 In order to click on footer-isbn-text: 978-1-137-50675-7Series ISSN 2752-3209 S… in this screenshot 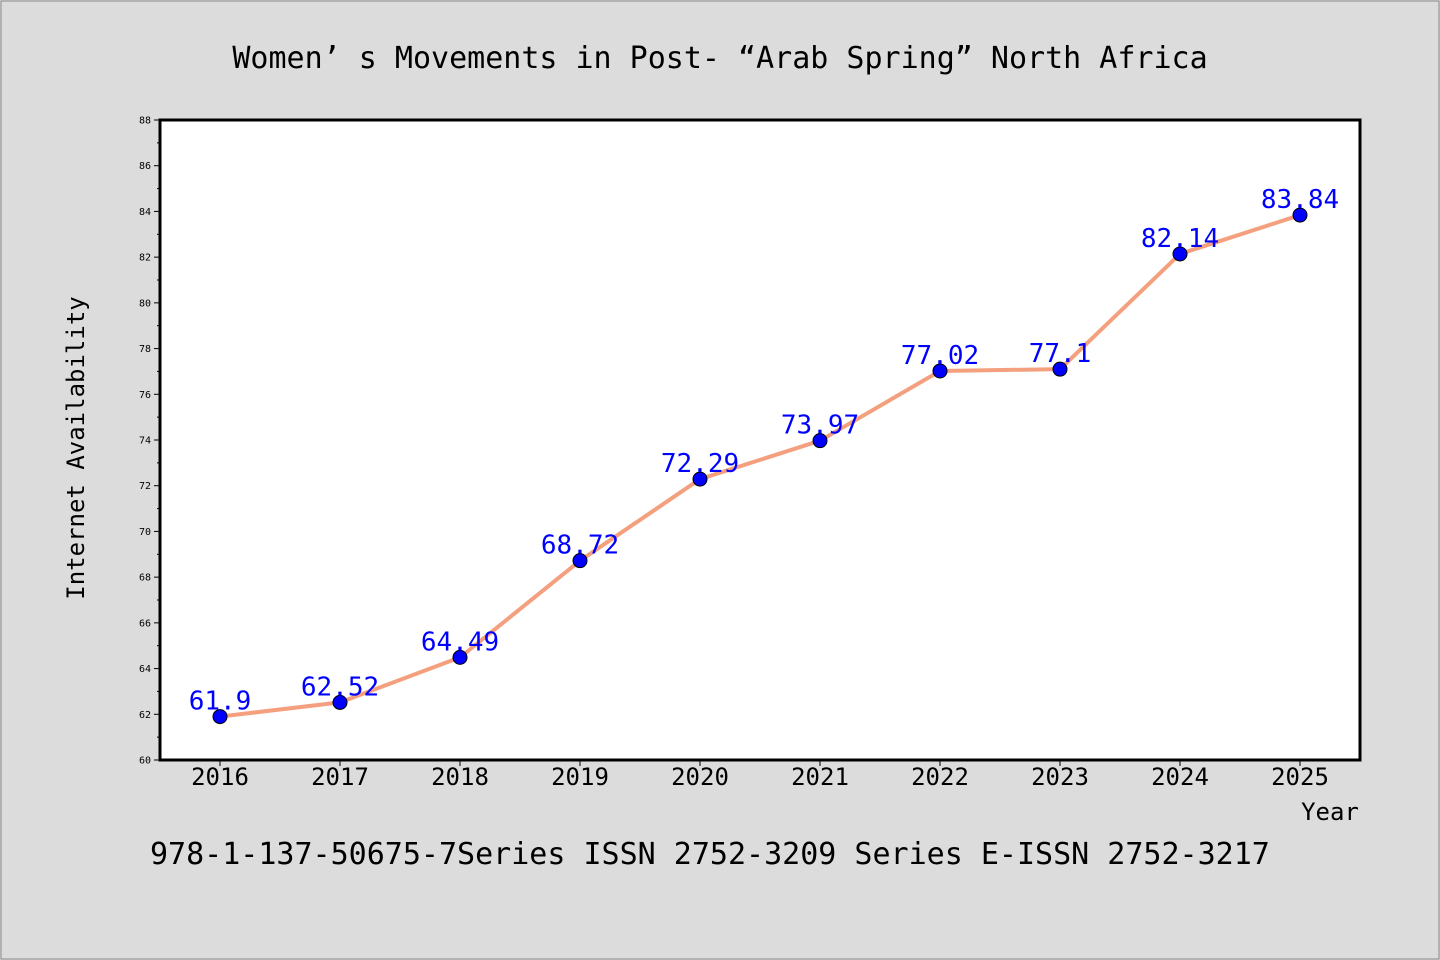, I will do `click(710, 854)`.